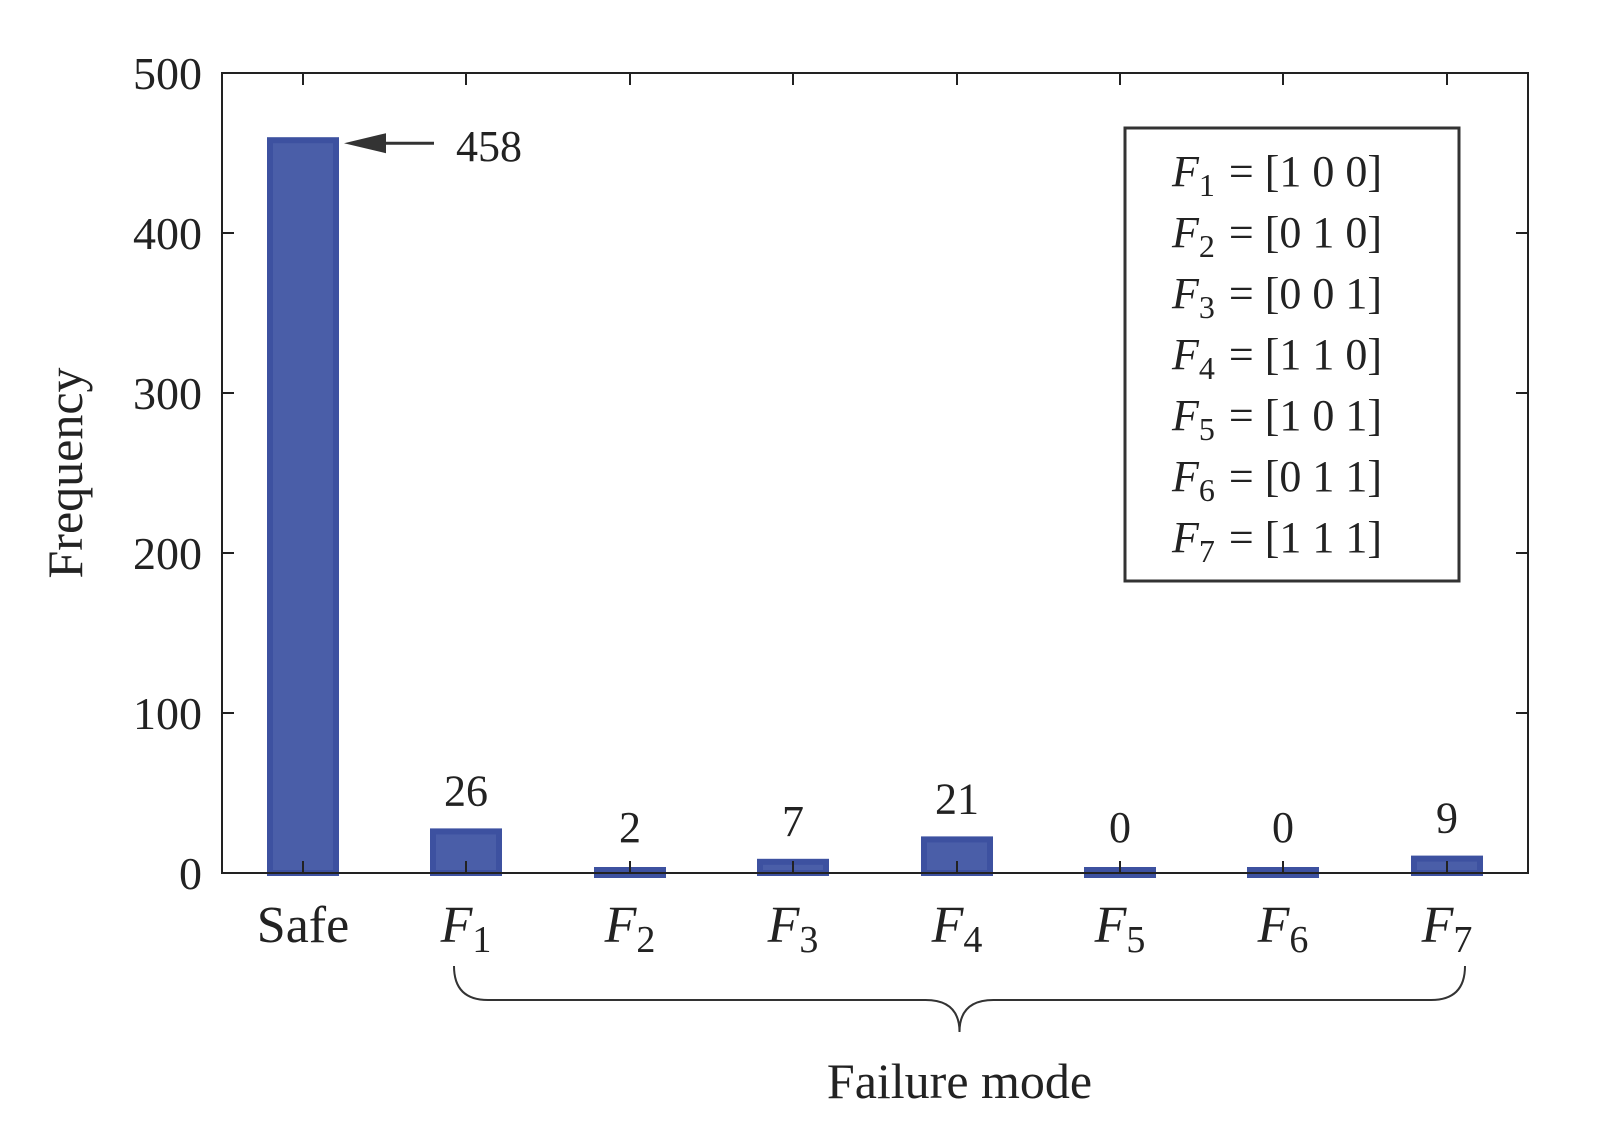 The width and height of the screenshot is (1599, 1132). Describe the element at coordinates (190, 873) in the screenshot. I see `y-tick-label: 0` at that location.